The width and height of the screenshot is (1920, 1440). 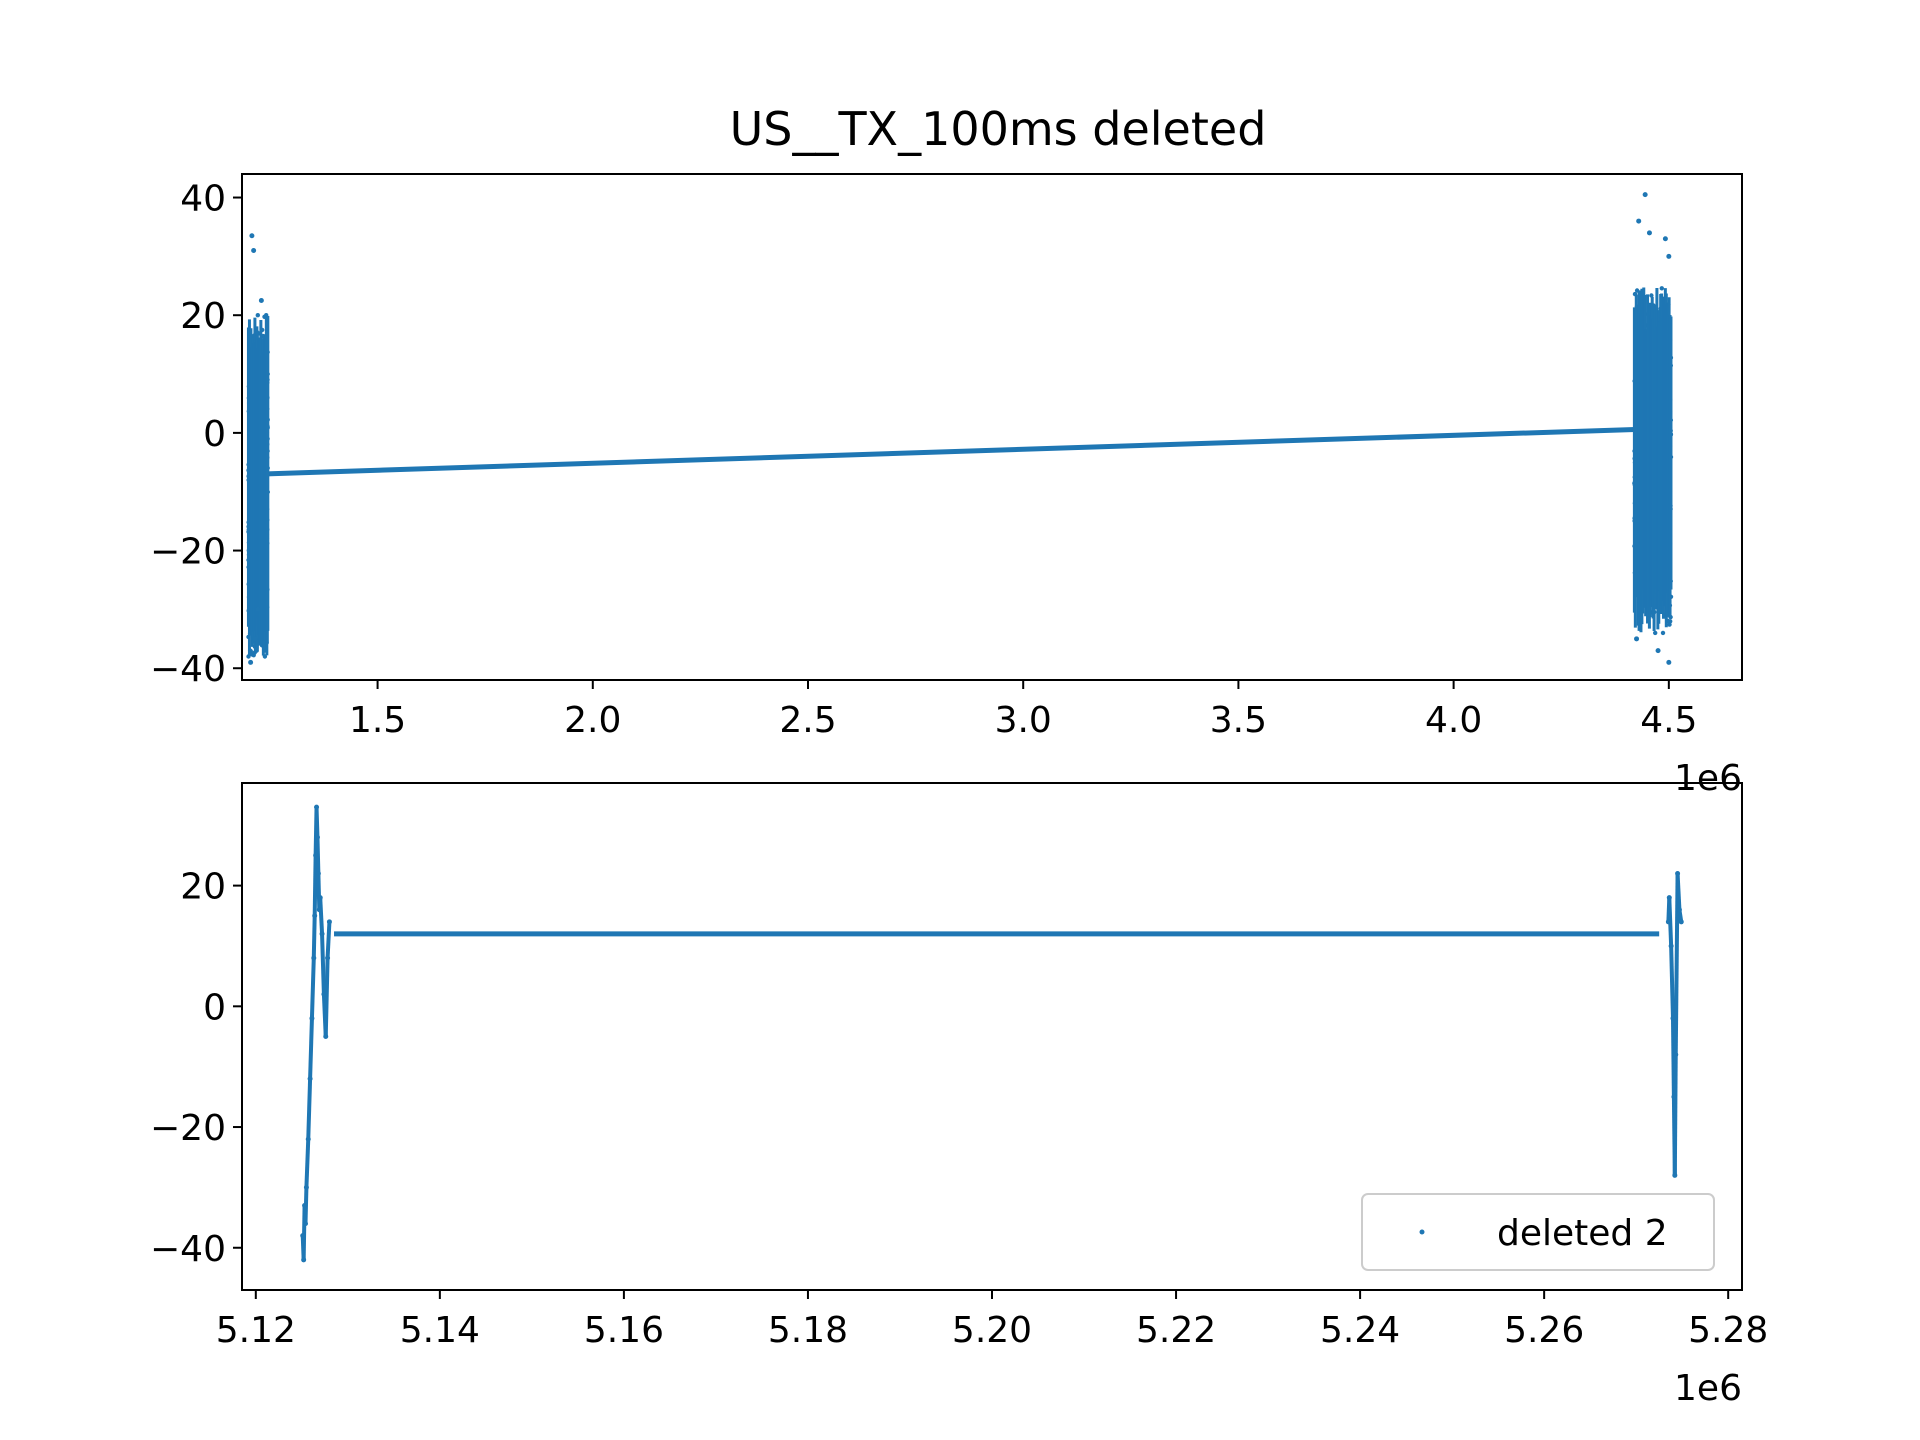 What do you see at coordinates (377, 720) in the screenshot?
I see `x-tick-label: 1.5` at bounding box center [377, 720].